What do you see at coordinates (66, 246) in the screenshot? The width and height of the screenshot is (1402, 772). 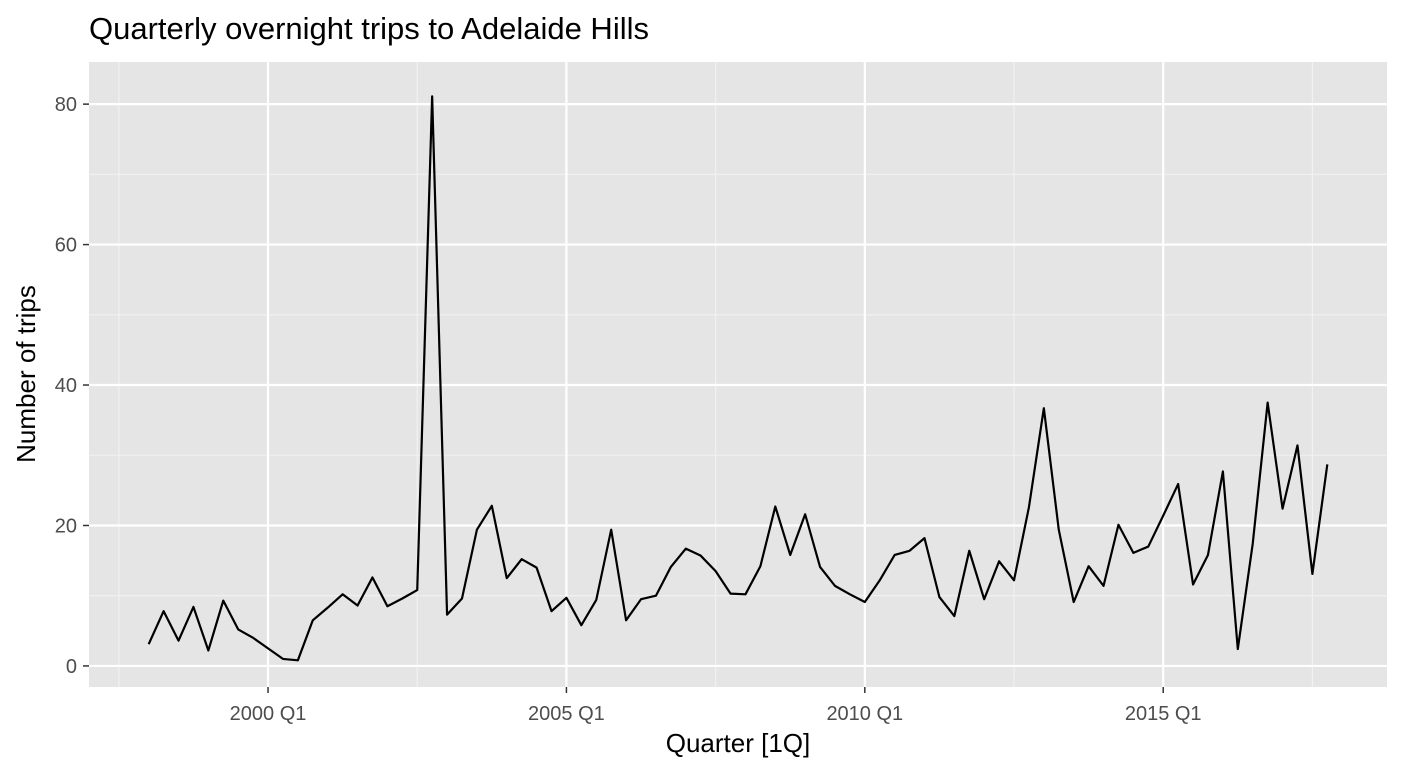 I see `y-tick-label: 60` at bounding box center [66, 246].